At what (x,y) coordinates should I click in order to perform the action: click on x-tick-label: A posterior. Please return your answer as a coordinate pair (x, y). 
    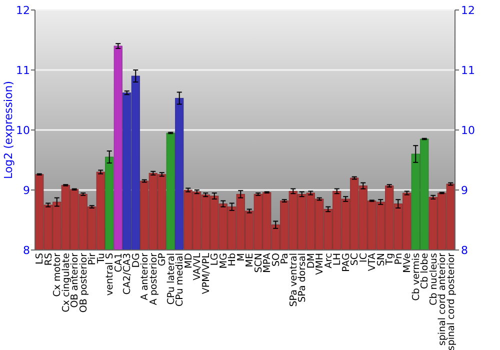
    Looking at the image, I should click on (154, 279).